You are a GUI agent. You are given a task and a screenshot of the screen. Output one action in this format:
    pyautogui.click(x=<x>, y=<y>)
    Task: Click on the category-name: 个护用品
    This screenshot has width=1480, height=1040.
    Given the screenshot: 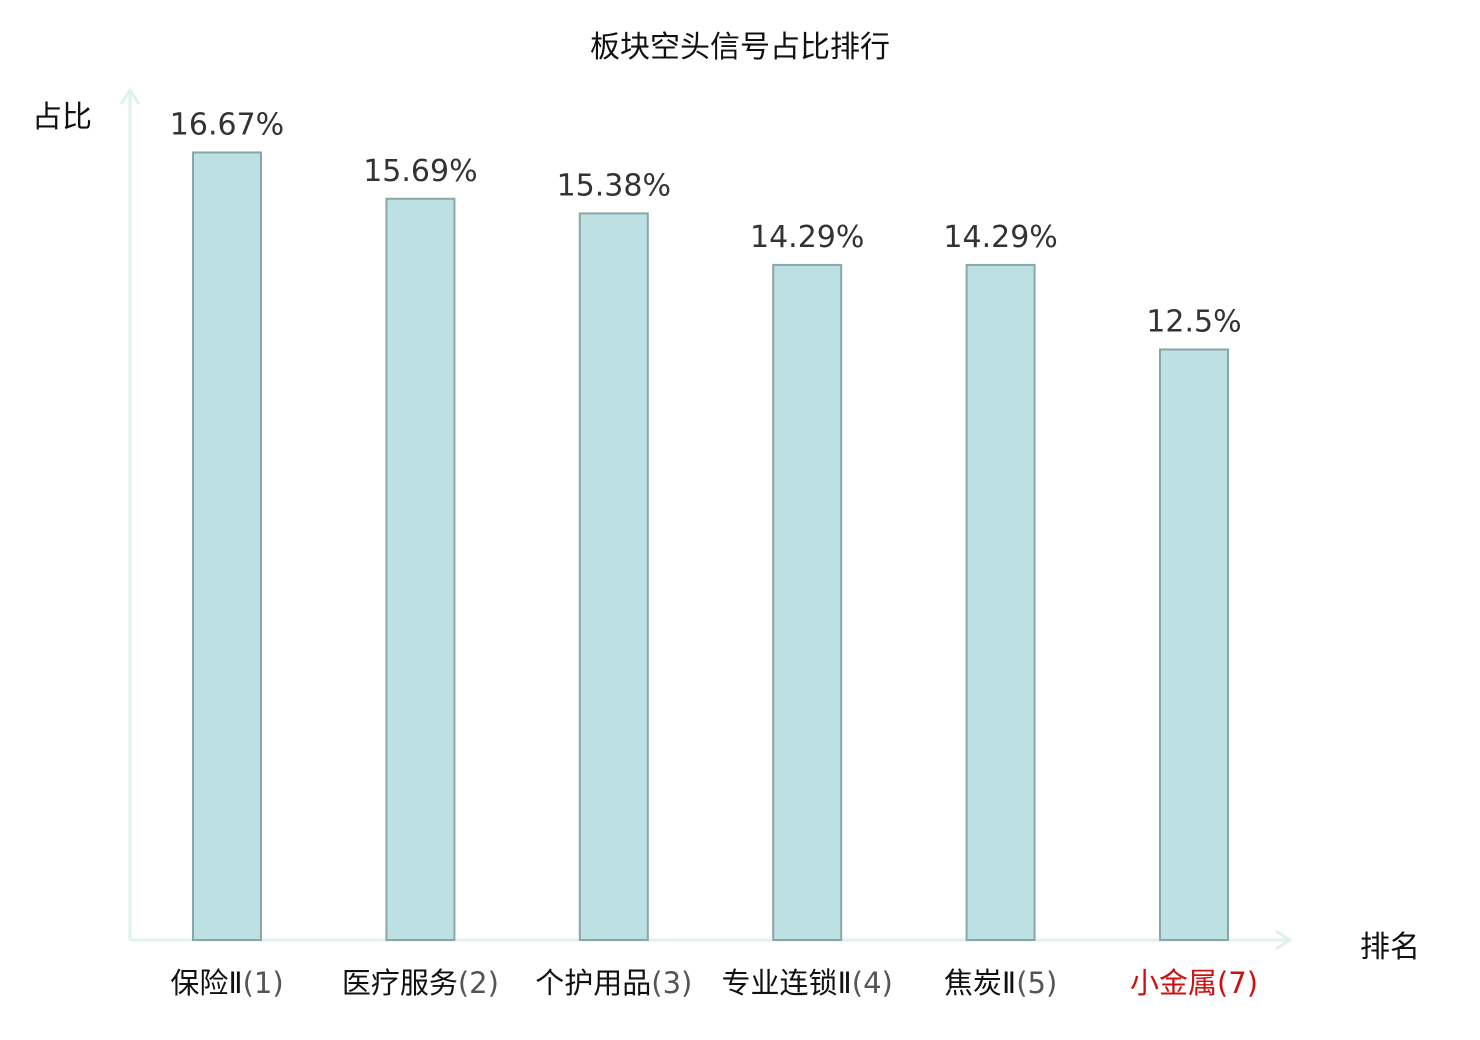 What is the action you would take?
    pyautogui.click(x=593, y=983)
    